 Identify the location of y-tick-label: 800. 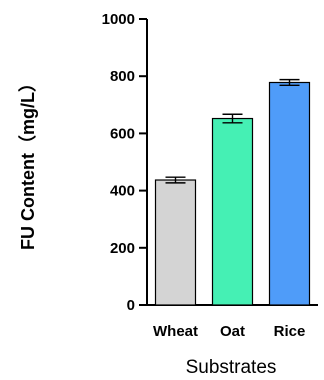
(122, 76).